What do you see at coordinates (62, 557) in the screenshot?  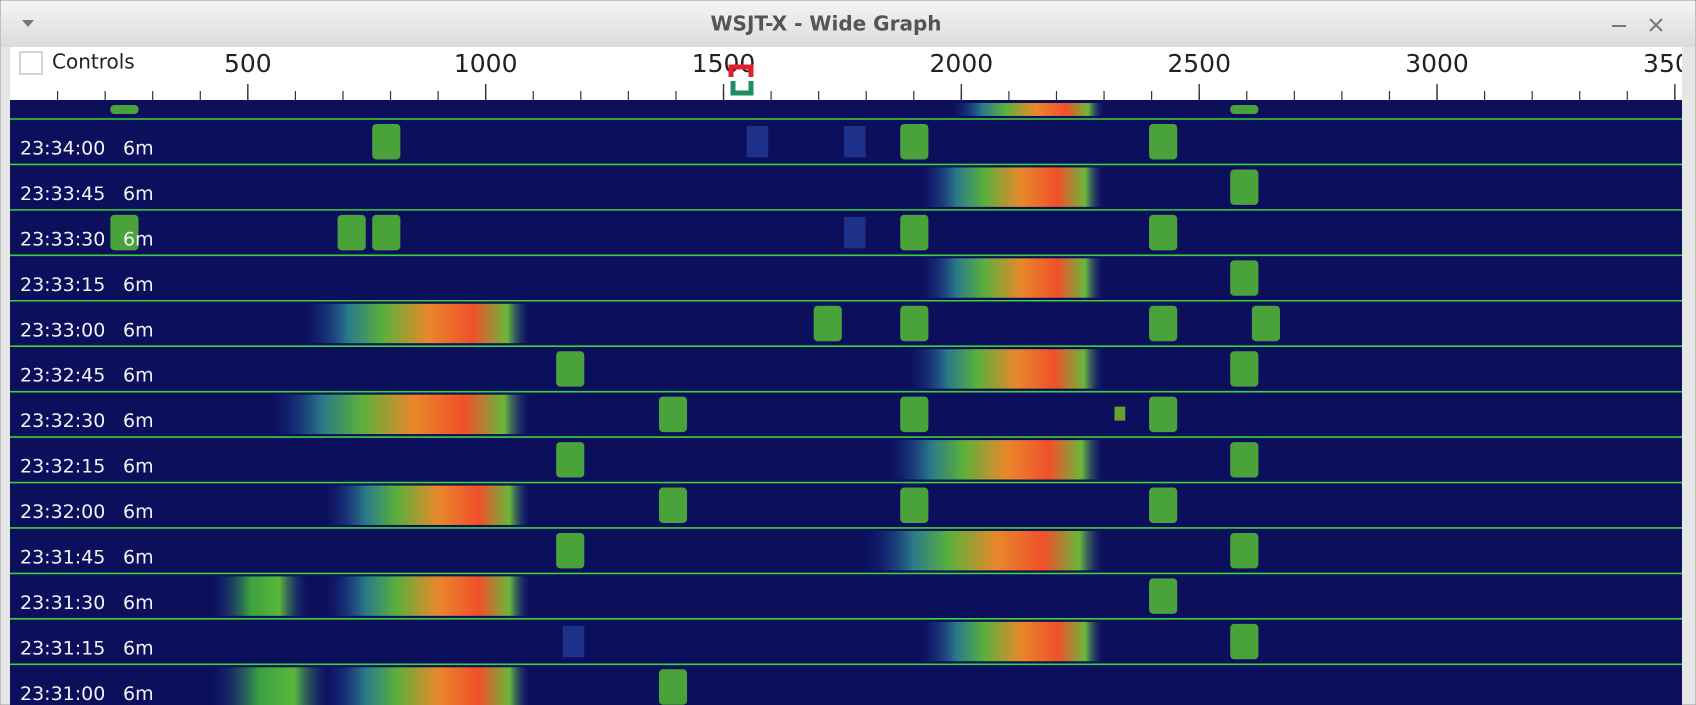 I see `row-time: 23:31:45` at bounding box center [62, 557].